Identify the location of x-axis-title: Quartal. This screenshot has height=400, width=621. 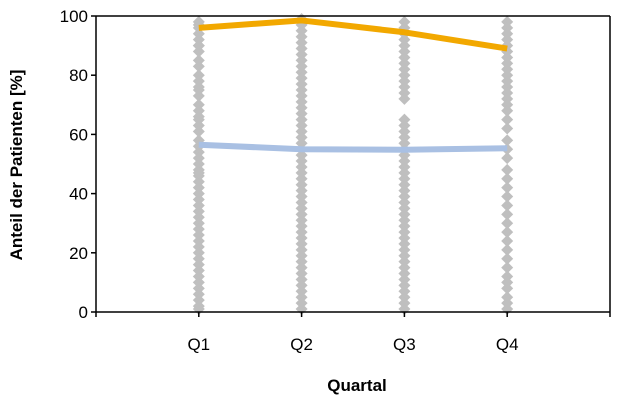
(357, 385).